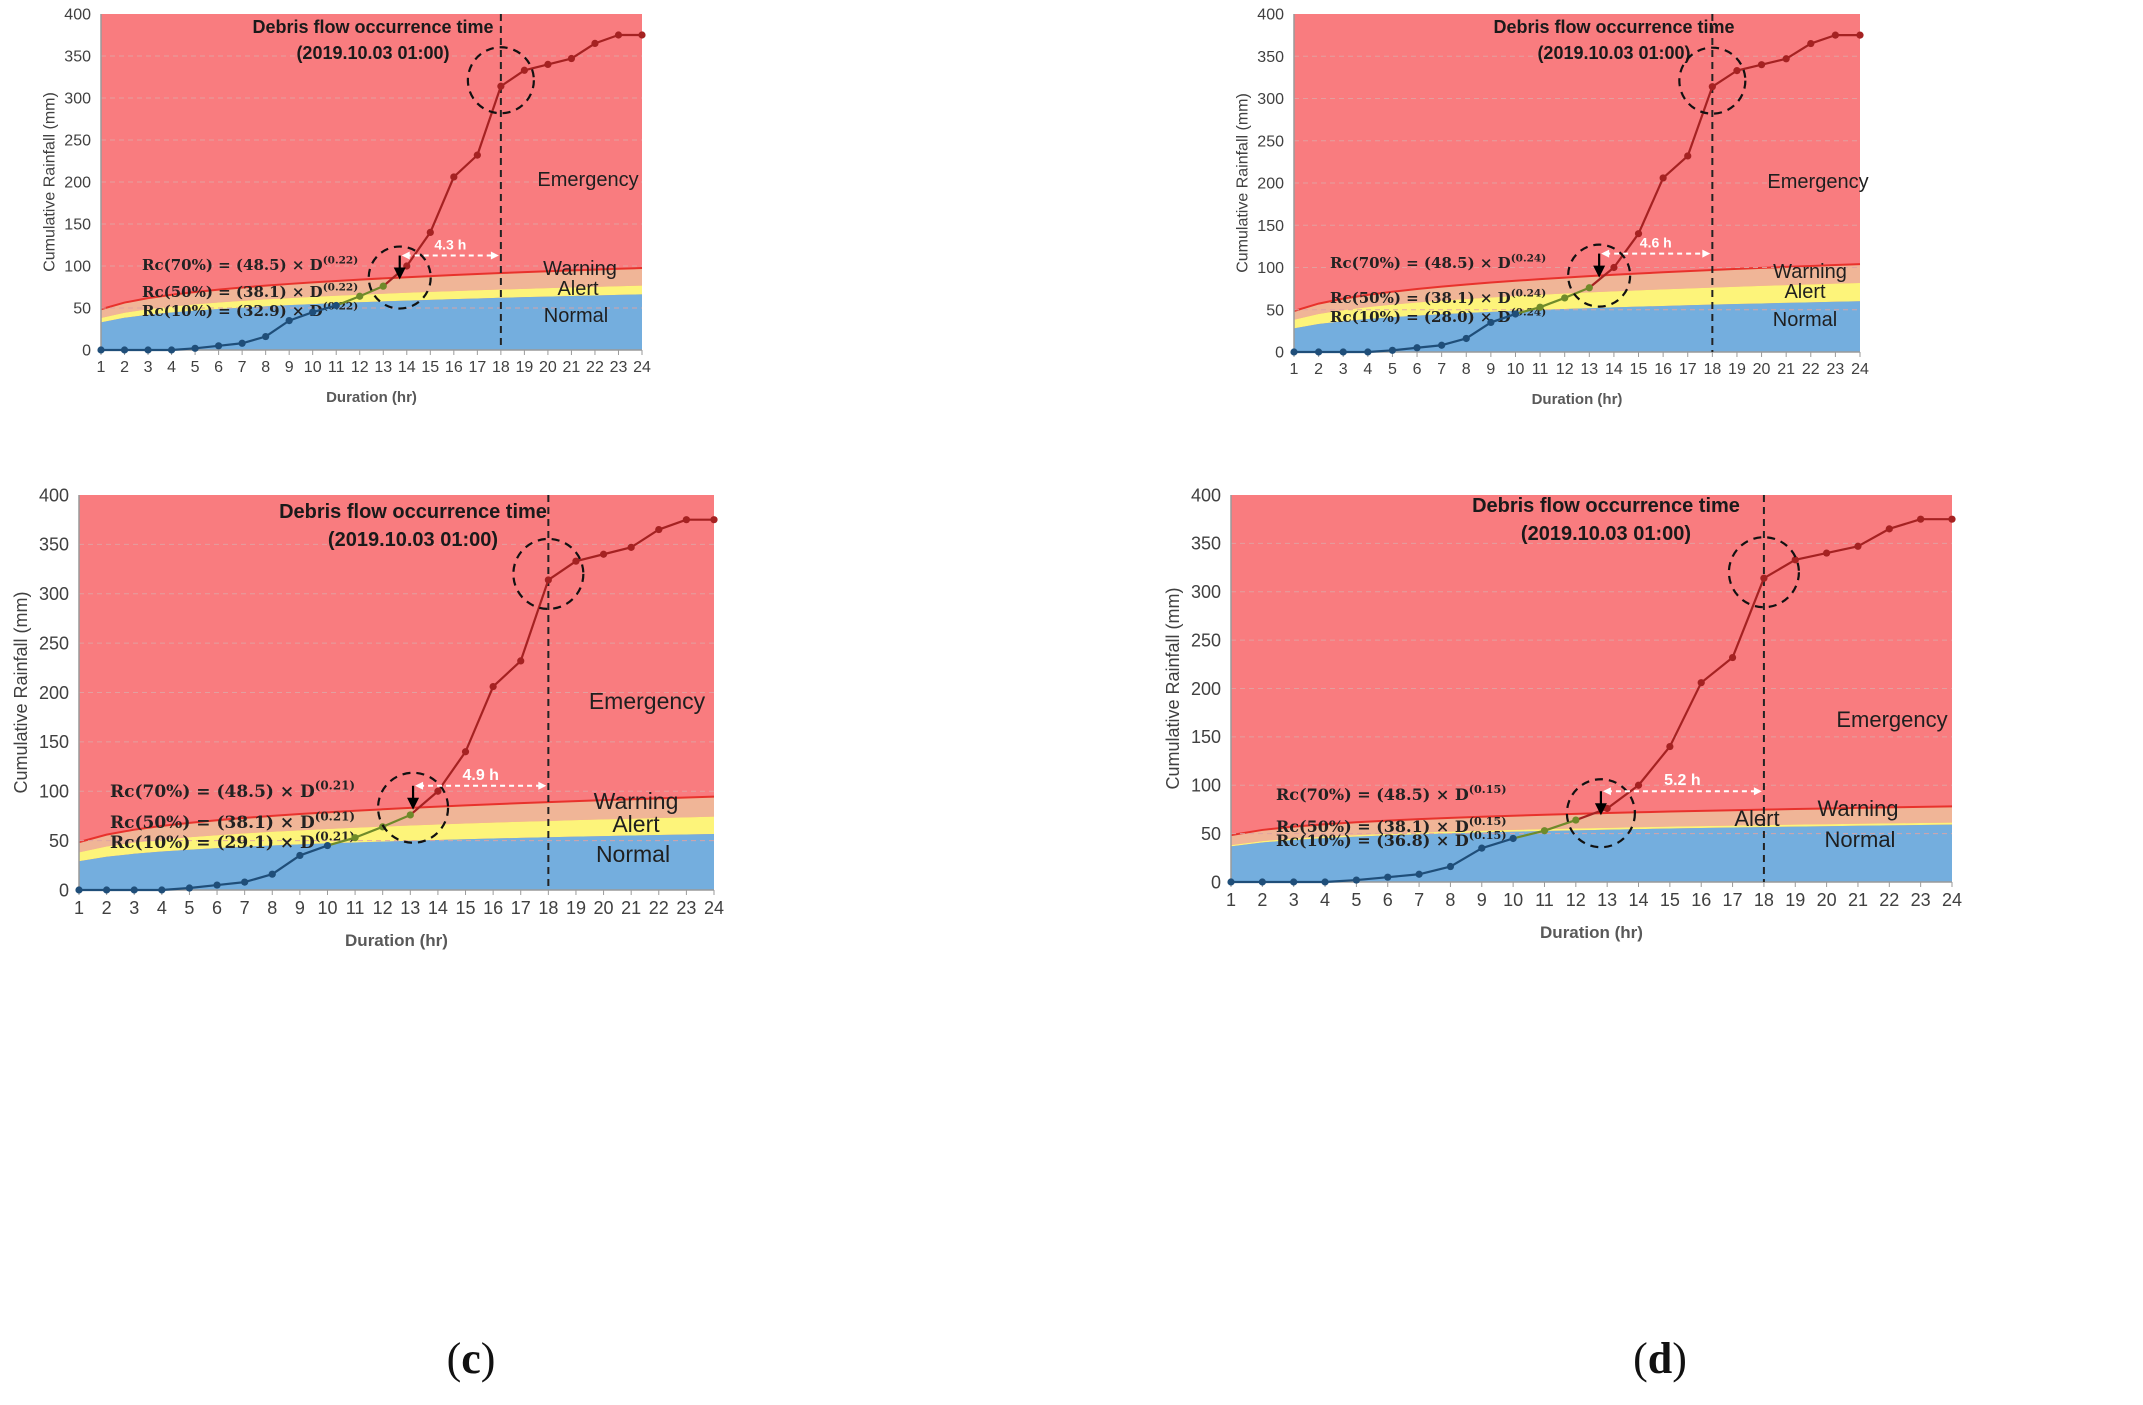 The image size is (2143, 1405). I want to click on event-title: Debris flow occurrence time, so click(413, 512).